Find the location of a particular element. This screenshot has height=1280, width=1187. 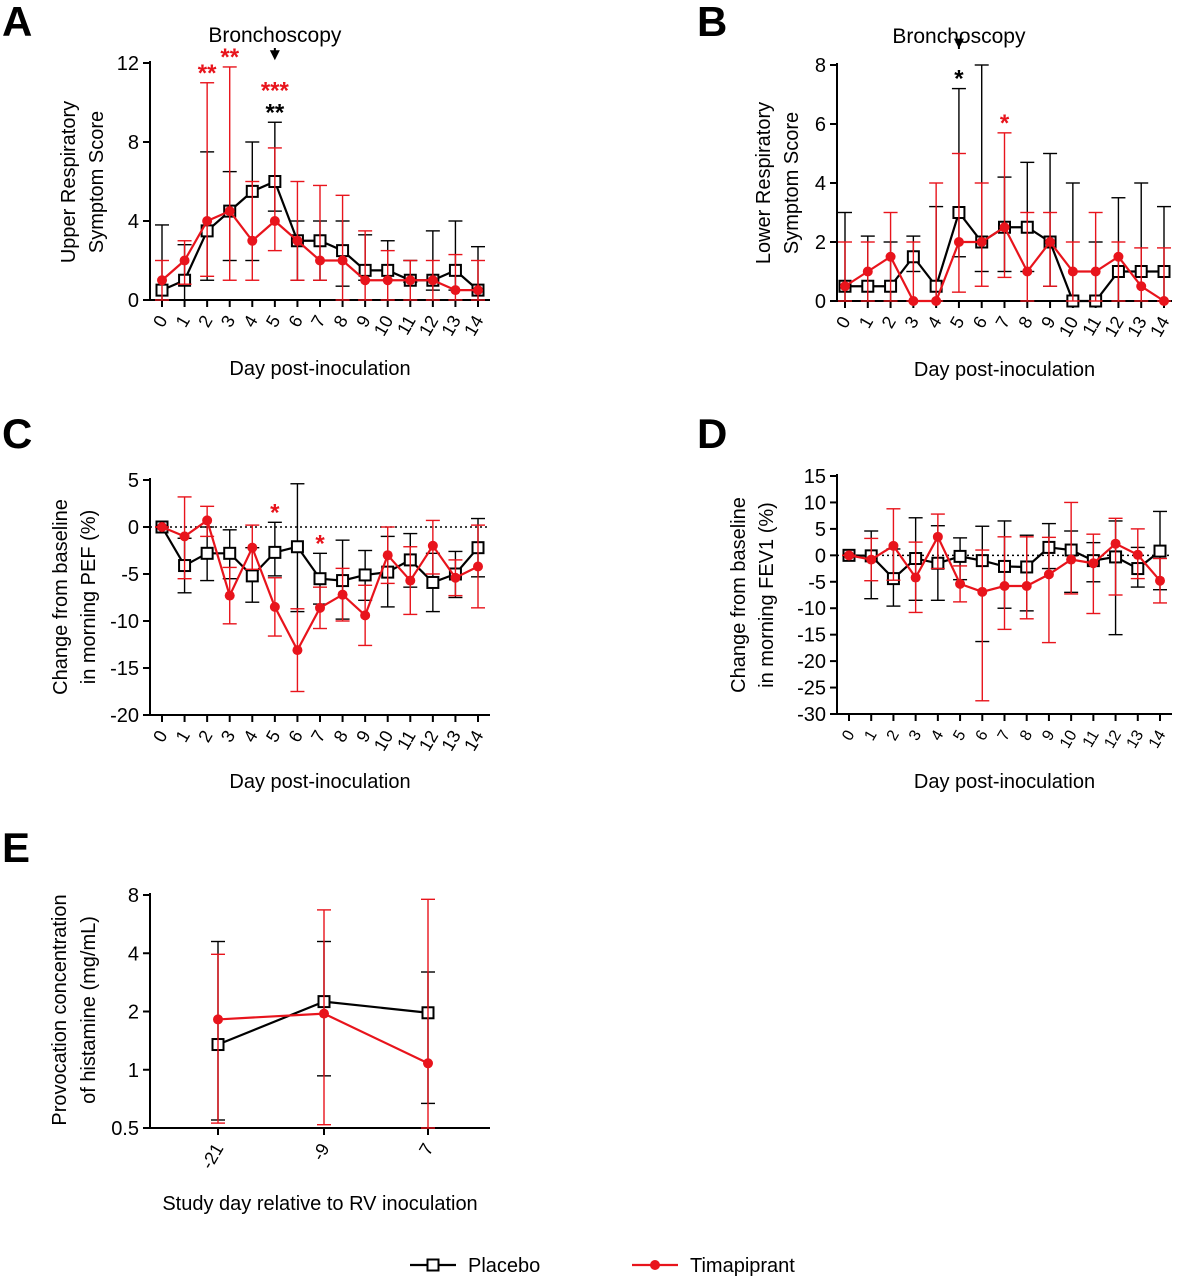

y-axis-label: Upper Respiratory is located at coordinates (69, 182).